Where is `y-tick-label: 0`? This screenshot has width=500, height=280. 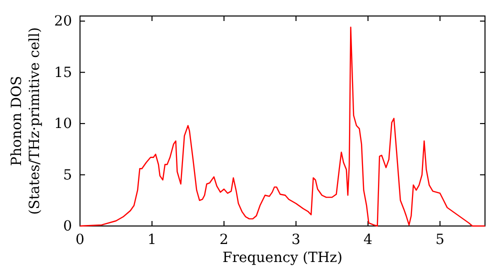 y-tick-label: 0 is located at coordinates (67, 226).